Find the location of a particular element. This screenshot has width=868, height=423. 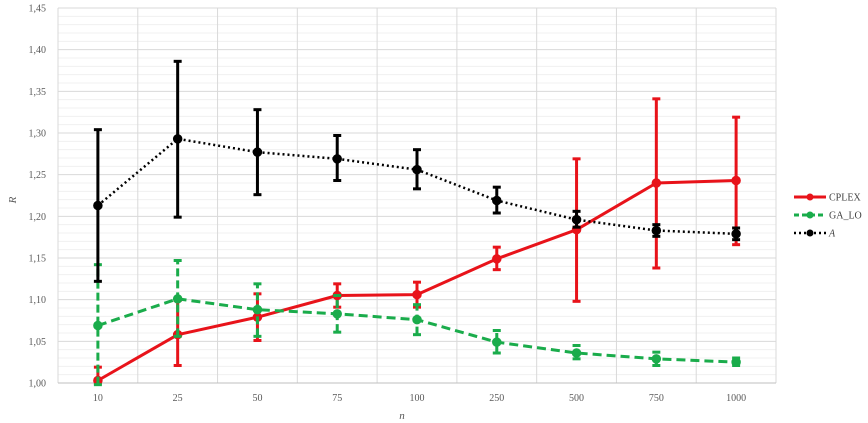

legend-item: A is located at coordinates (815, 234).